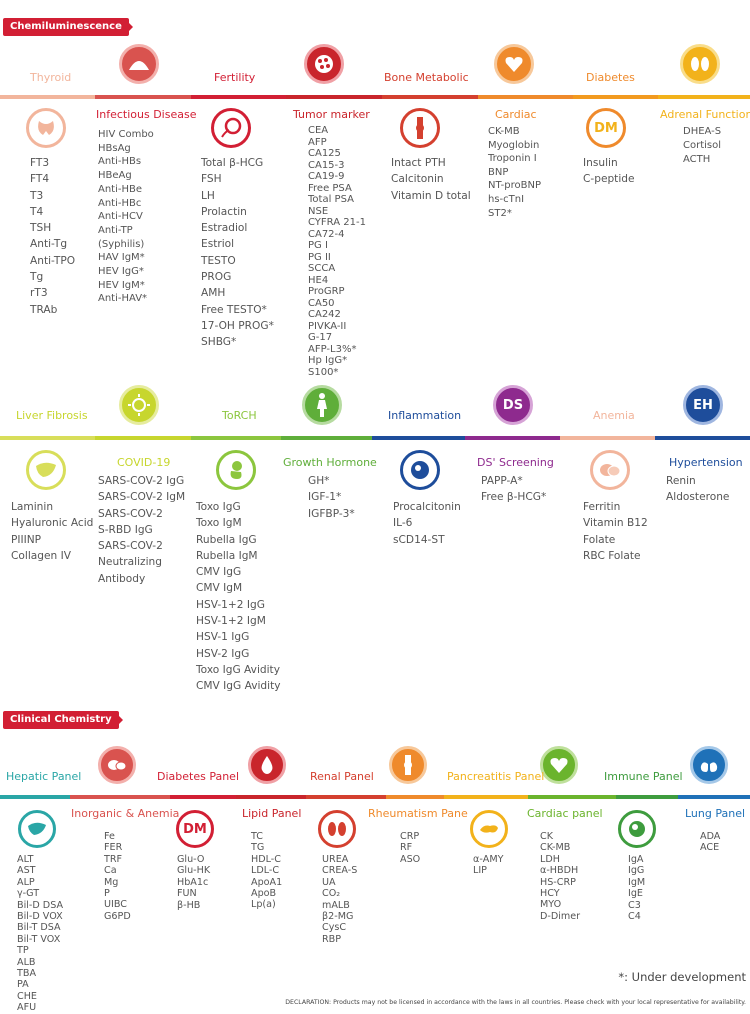 The height and width of the screenshot is (1014, 750). What do you see at coordinates (218, 244) in the screenshot?
I see `list-item: Estriol` at bounding box center [218, 244].